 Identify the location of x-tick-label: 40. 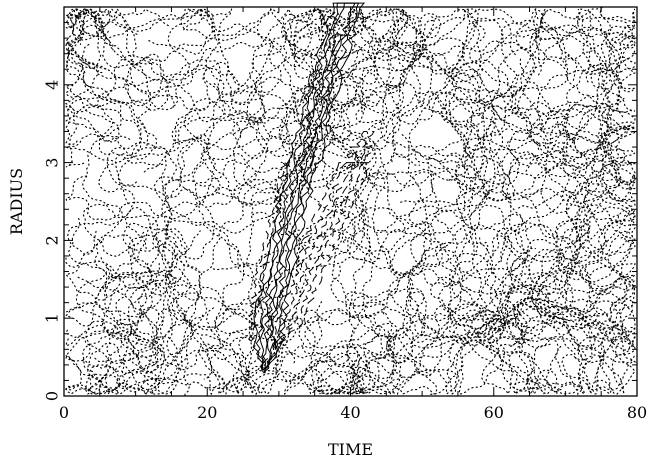
(350, 412).